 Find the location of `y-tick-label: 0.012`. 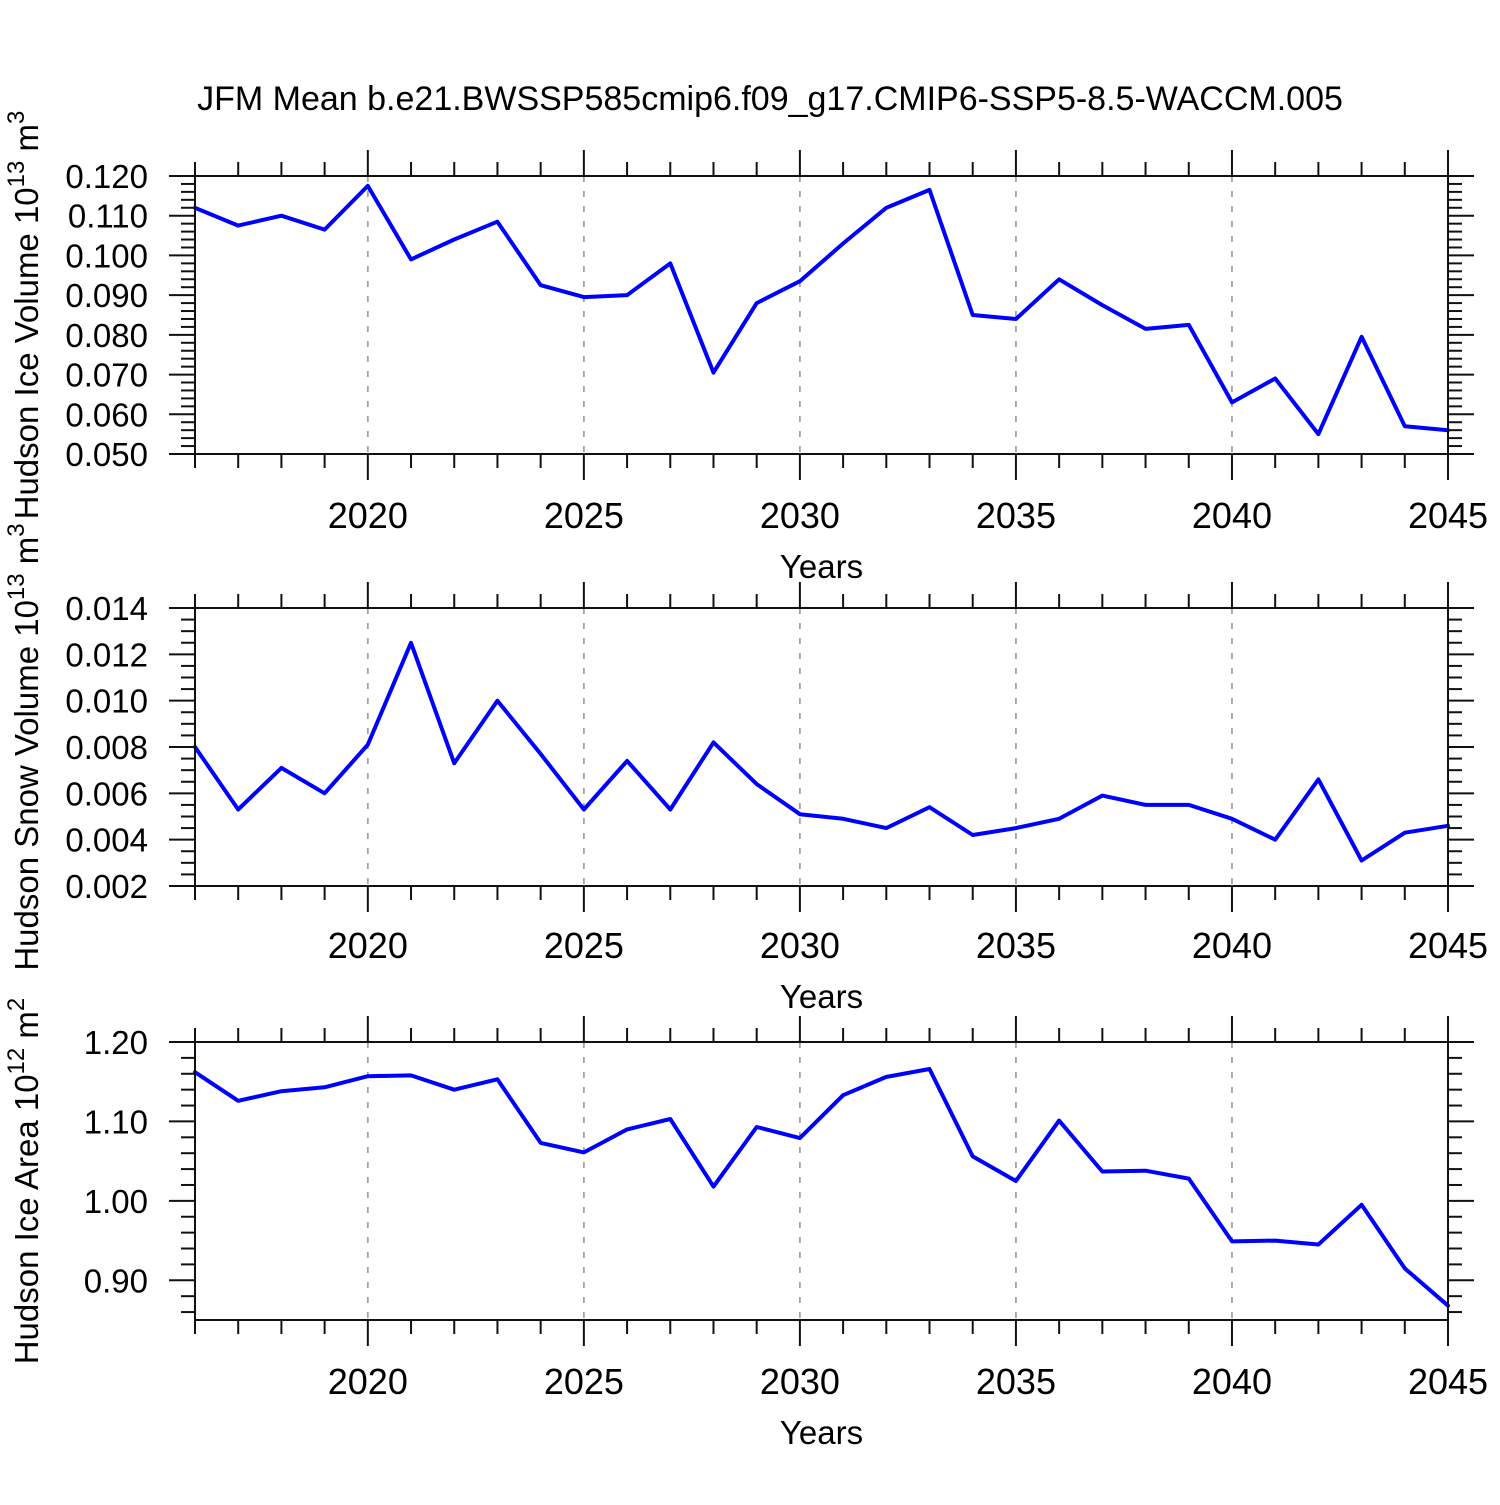

y-tick-label: 0.012 is located at coordinates (106, 654).